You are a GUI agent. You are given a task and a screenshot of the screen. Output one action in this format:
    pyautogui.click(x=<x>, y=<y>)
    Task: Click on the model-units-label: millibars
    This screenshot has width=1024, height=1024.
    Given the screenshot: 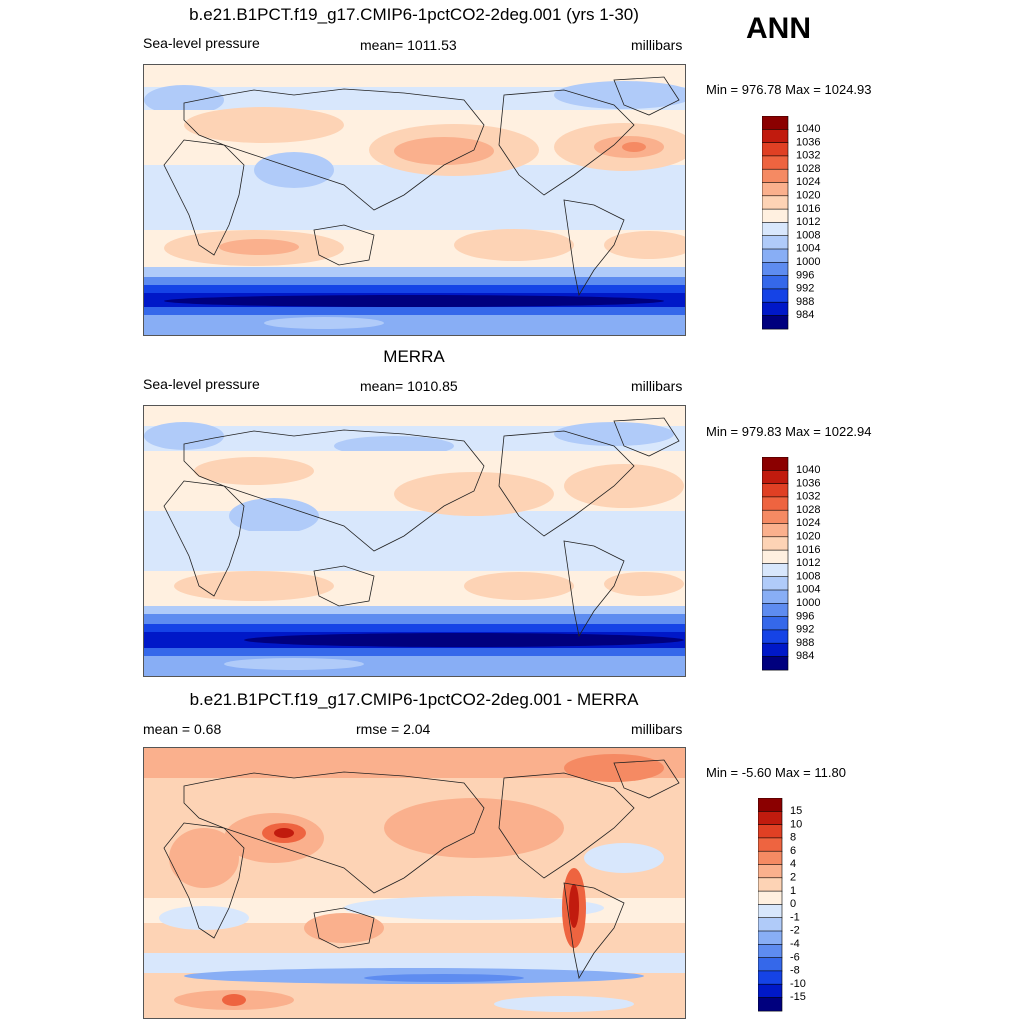 What is the action you would take?
    pyautogui.click(x=657, y=45)
    